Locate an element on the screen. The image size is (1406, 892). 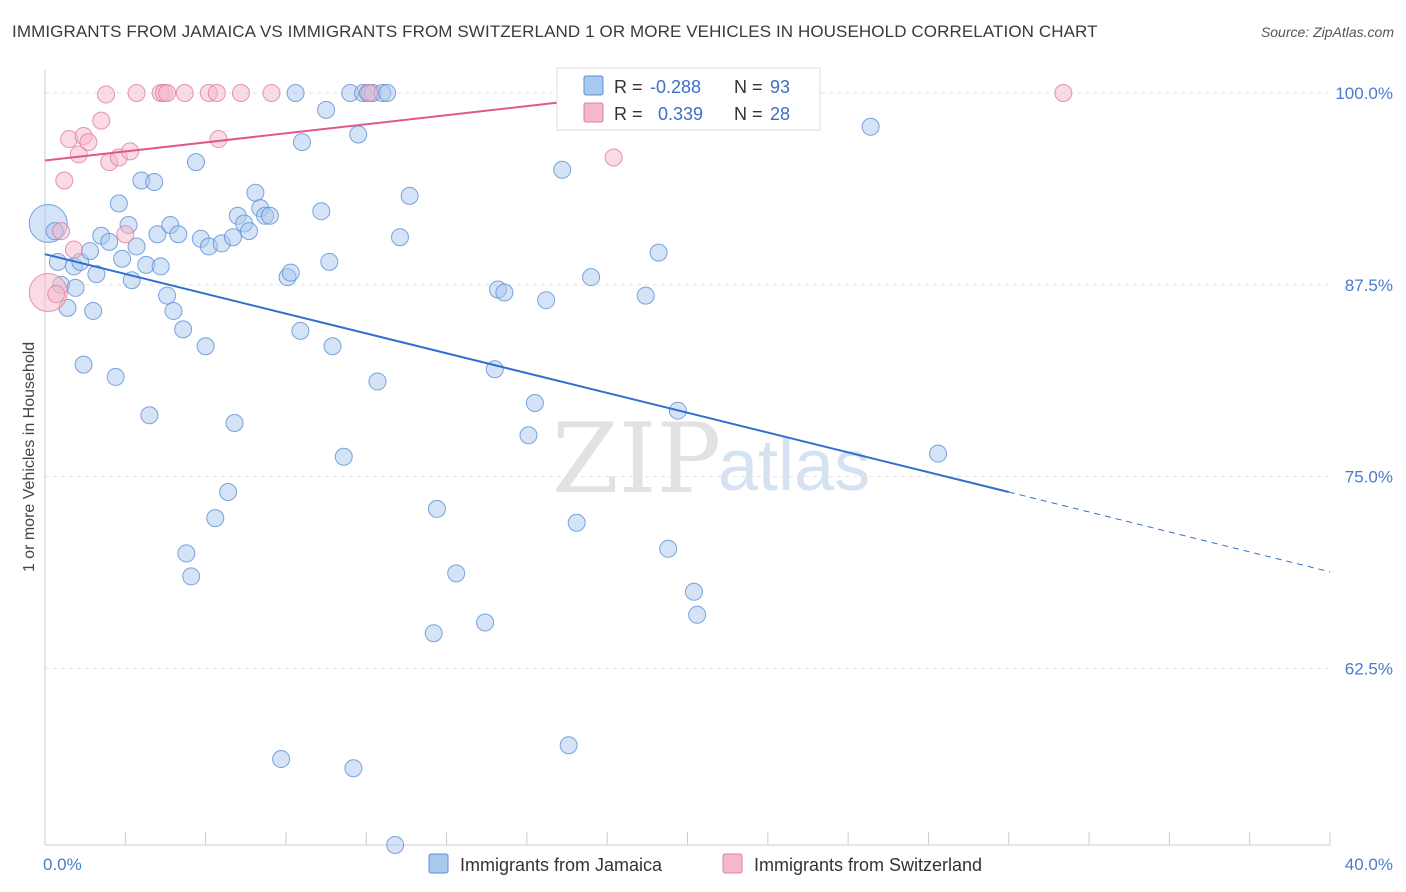
bottom-legend-switzerland-label: Immigrants from Switzerland is located at coordinates (868, 865).